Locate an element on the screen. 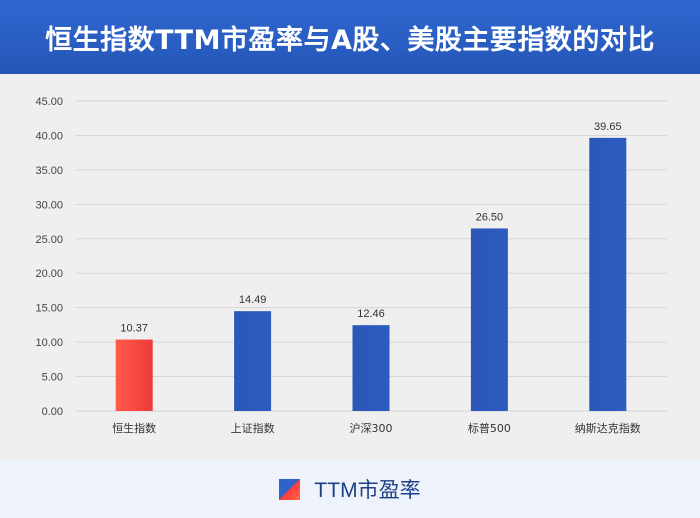 This screenshot has height=518, width=700. category-labels: 恒生指数 上证指数 沪深300 标普500 纳斯达克指数 is located at coordinates (376, 428).